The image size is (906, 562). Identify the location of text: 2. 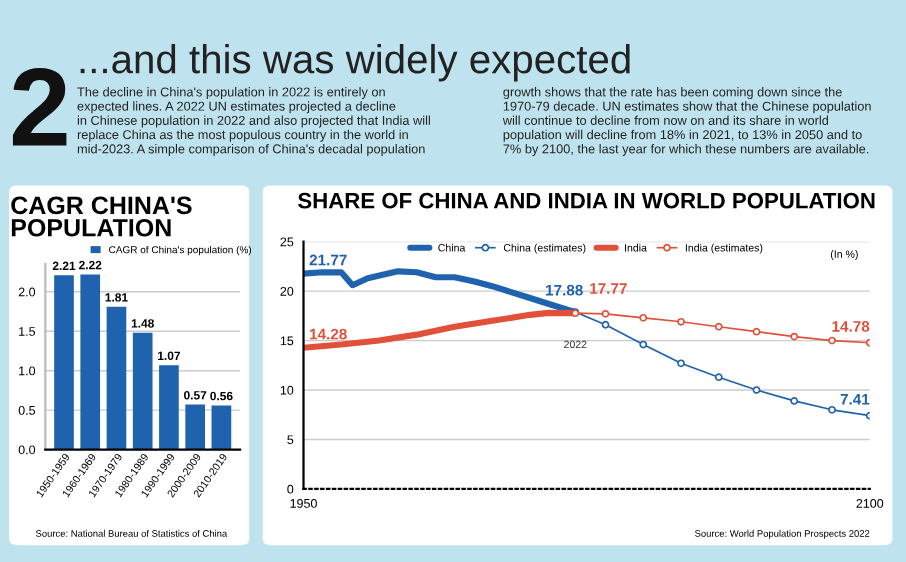
(39, 106).